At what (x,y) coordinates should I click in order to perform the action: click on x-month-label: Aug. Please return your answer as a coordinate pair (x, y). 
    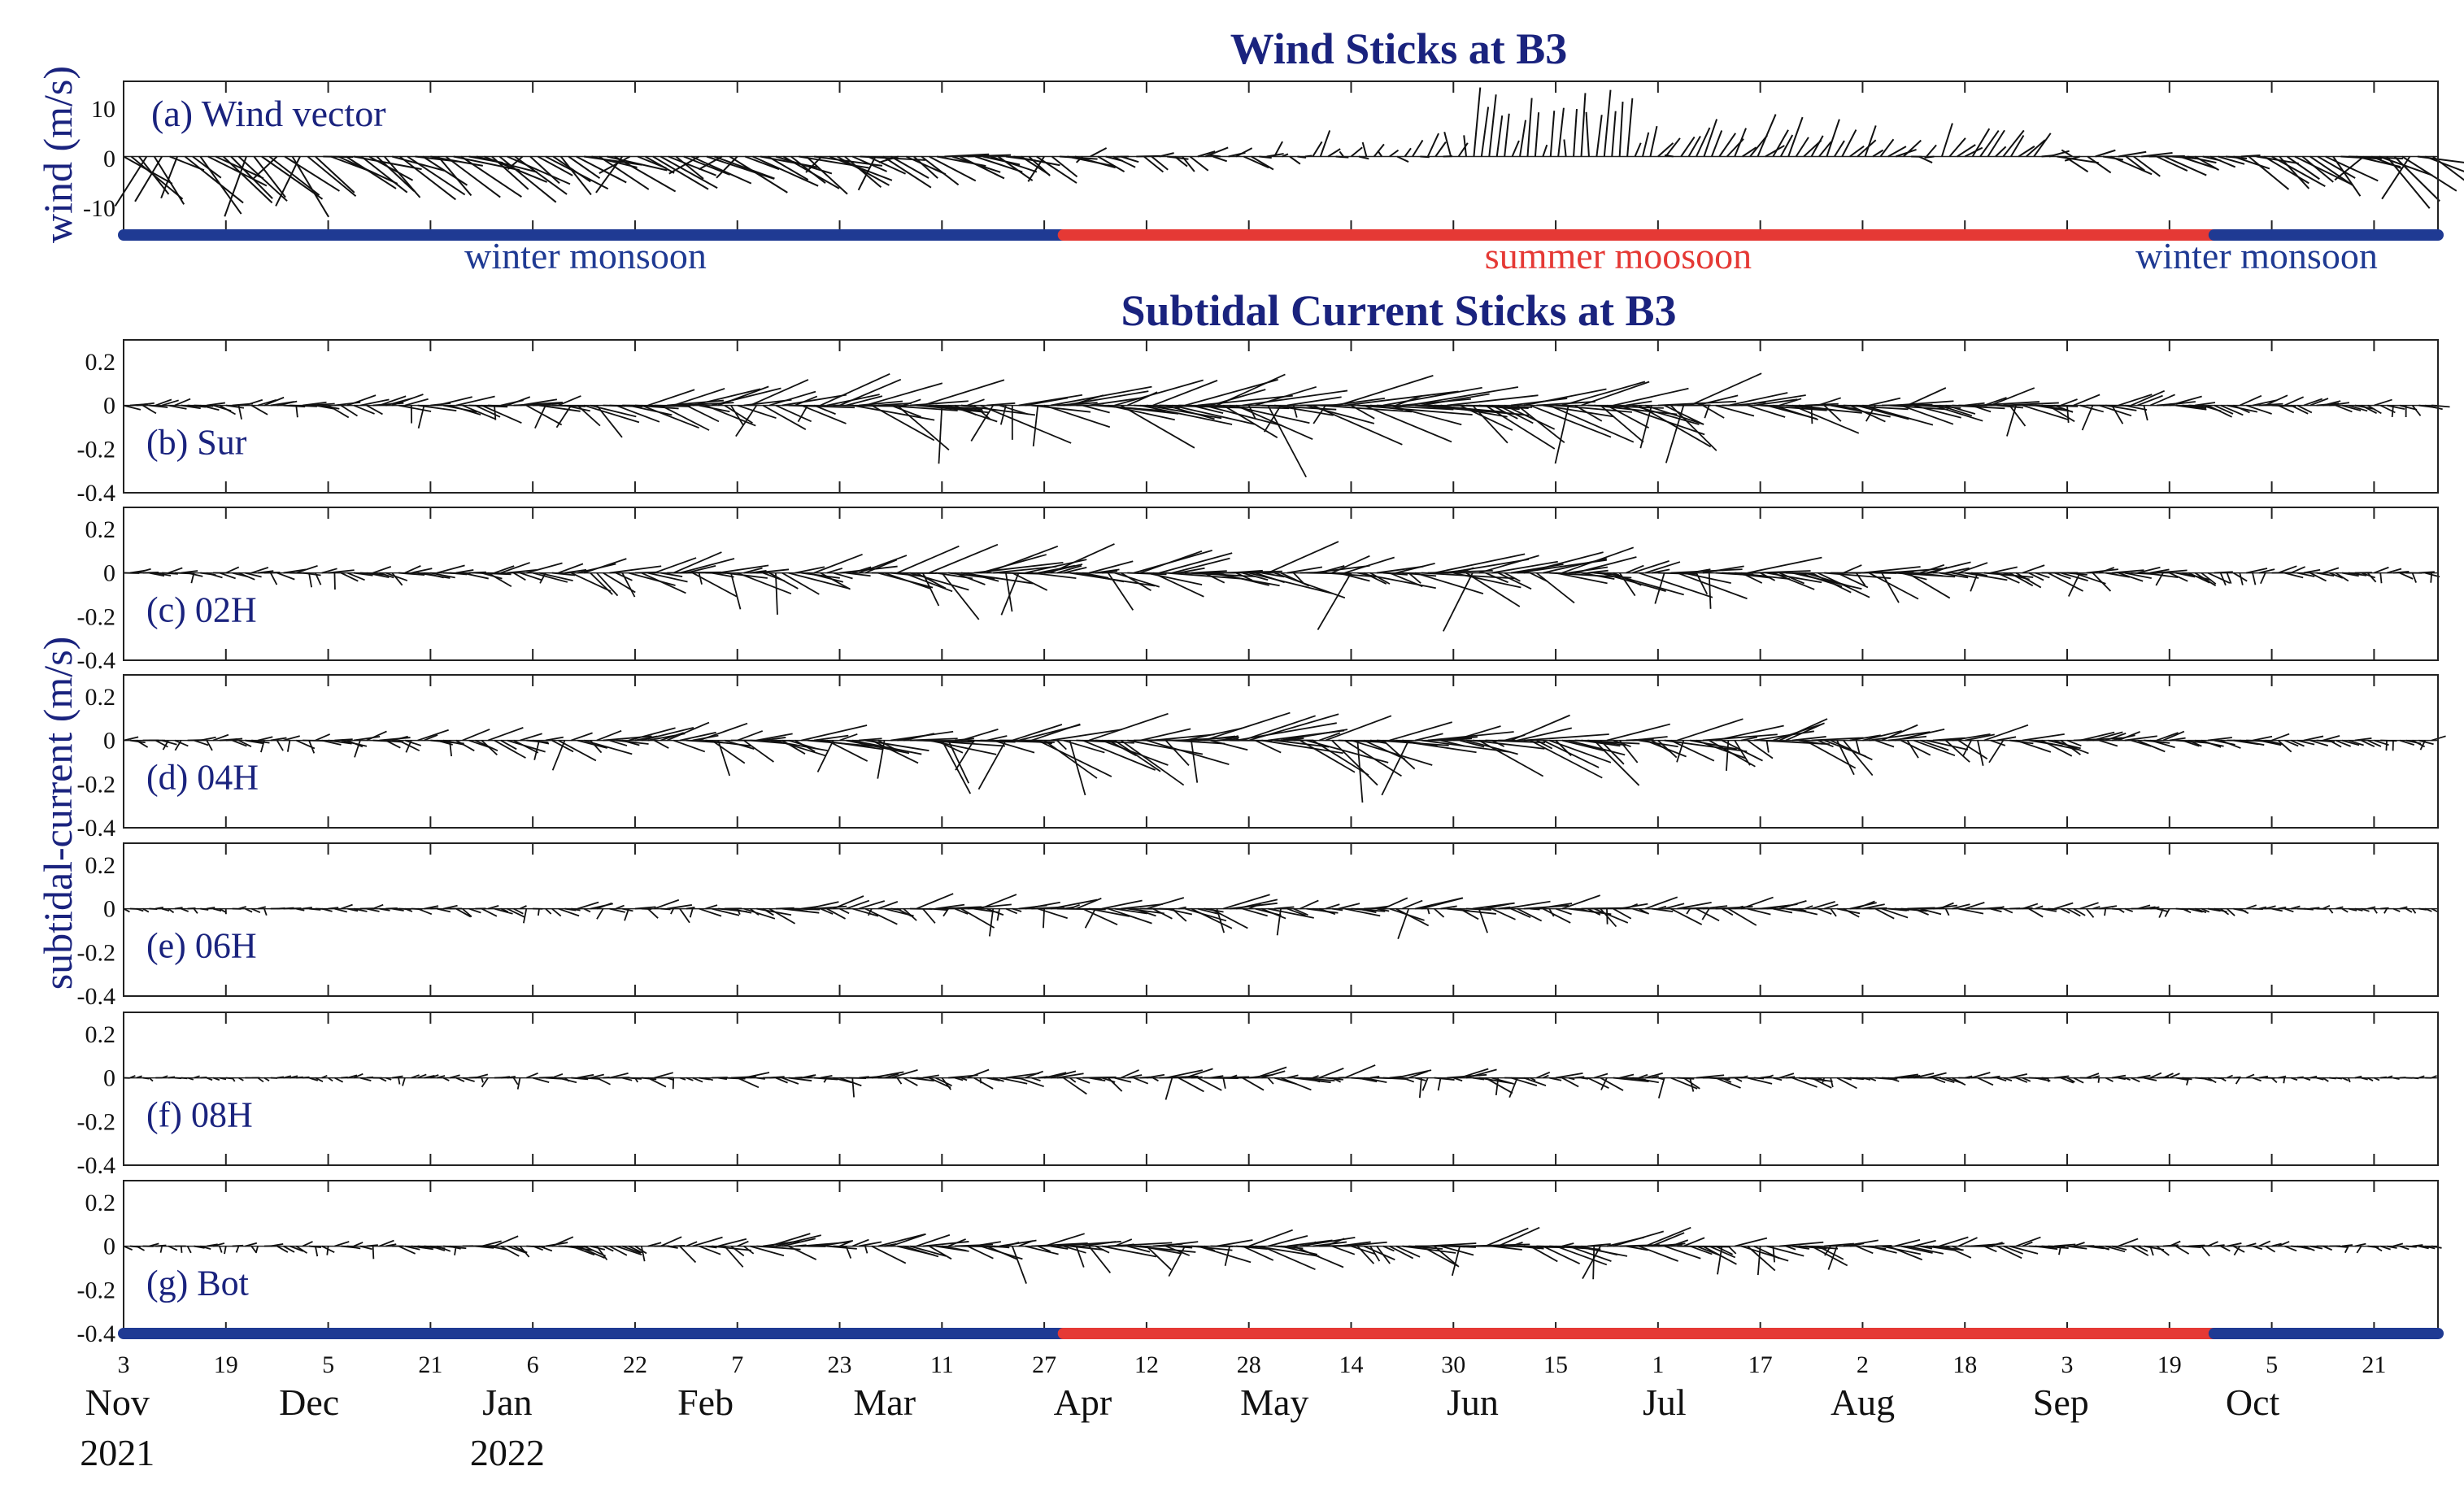
    Looking at the image, I should click on (1863, 1402).